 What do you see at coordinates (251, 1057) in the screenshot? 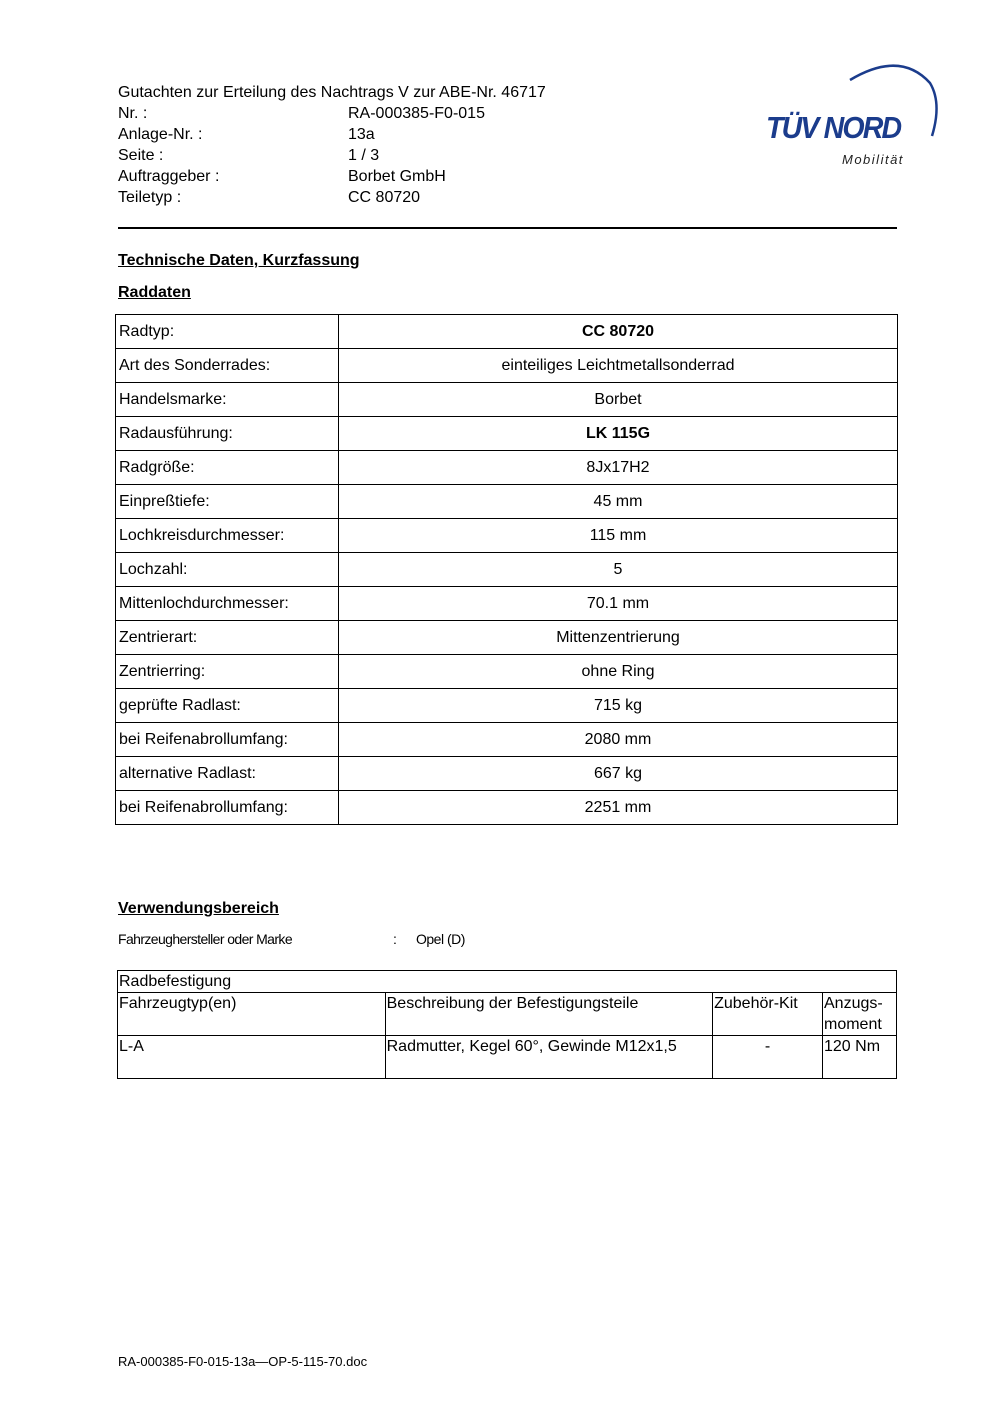
I see `table-cell: L-A` at bounding box center [251, 1057].